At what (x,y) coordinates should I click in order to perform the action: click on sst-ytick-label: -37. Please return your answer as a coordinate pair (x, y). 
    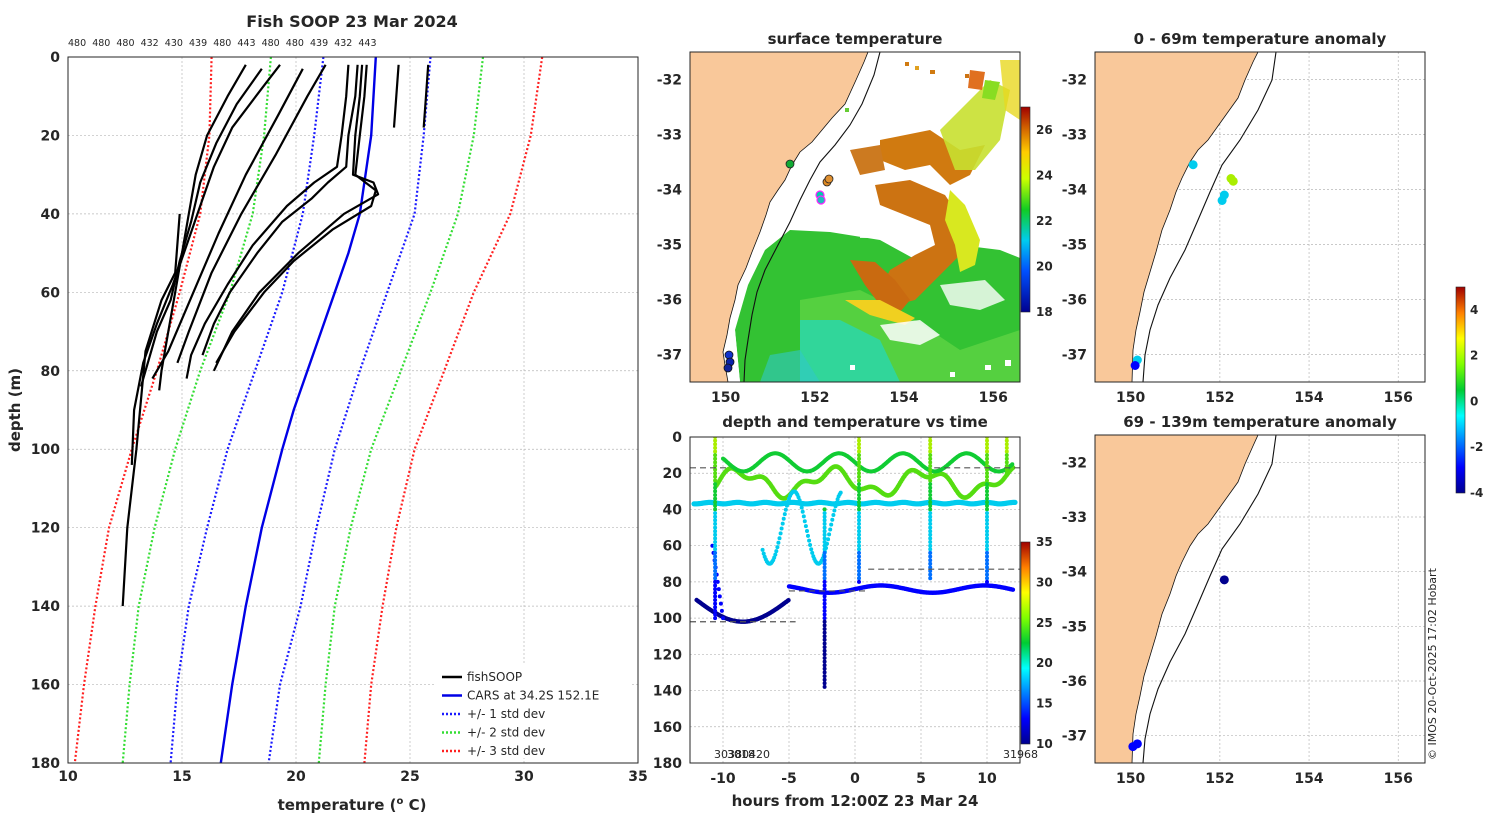
    Looking at the image, I should click on (669, 356).